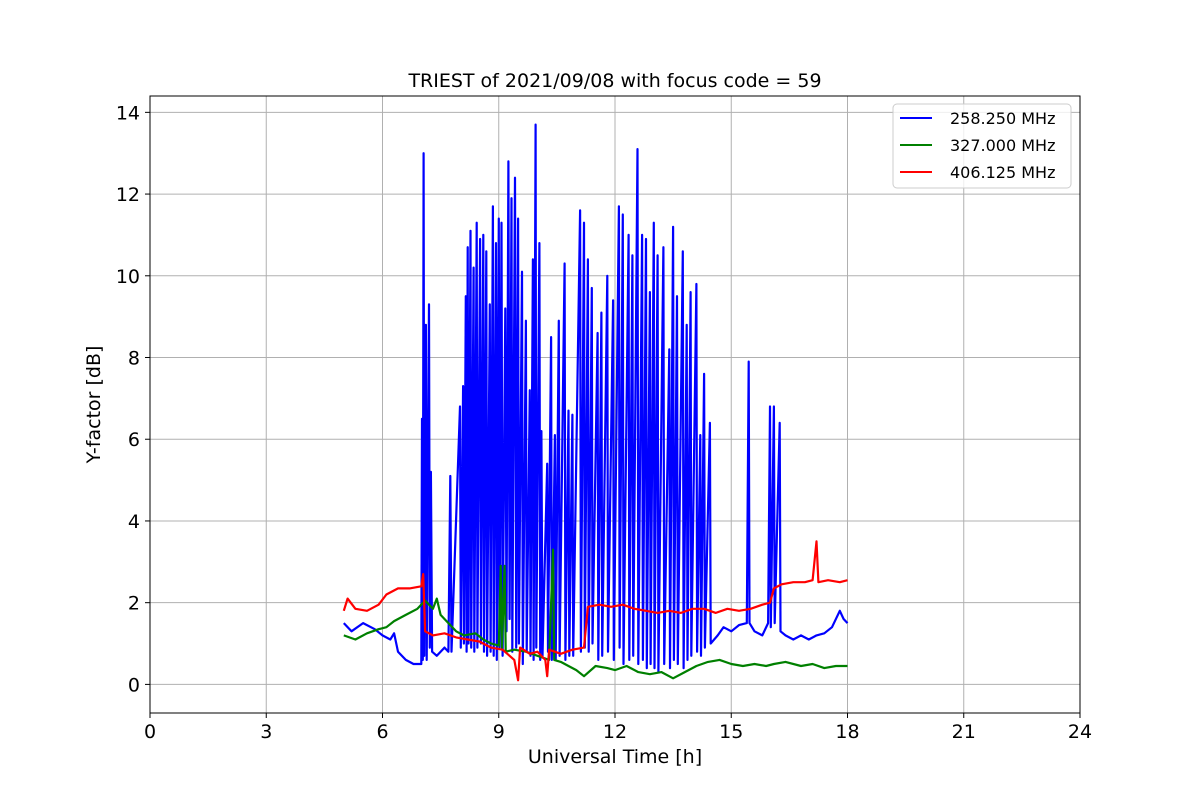 The height and width of the screenshot is (805, 1200). I want to click on y-tick-label: 14, so click(128, 113).